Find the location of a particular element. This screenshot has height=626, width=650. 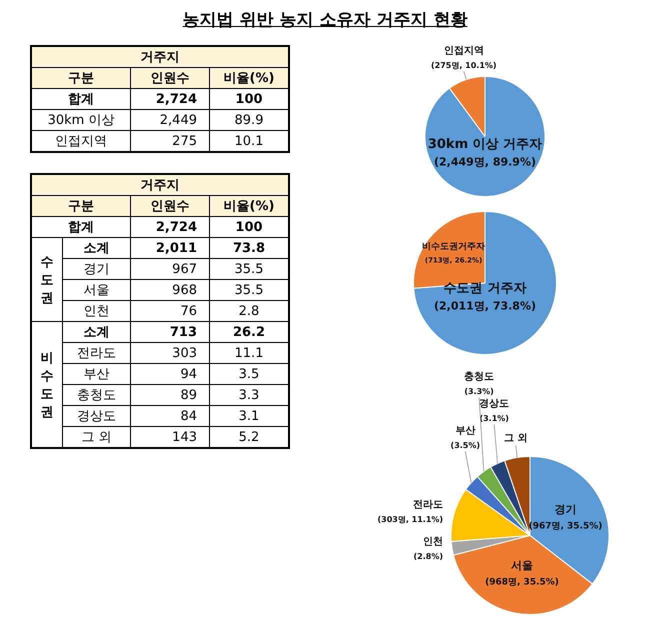

text: 275 is located at coordinates (170, 141).